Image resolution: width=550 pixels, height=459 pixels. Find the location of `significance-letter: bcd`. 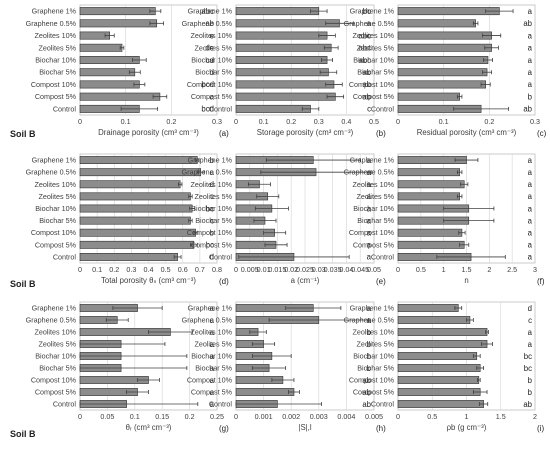

significance-letter: bcd is located at coordinates (207, 109).